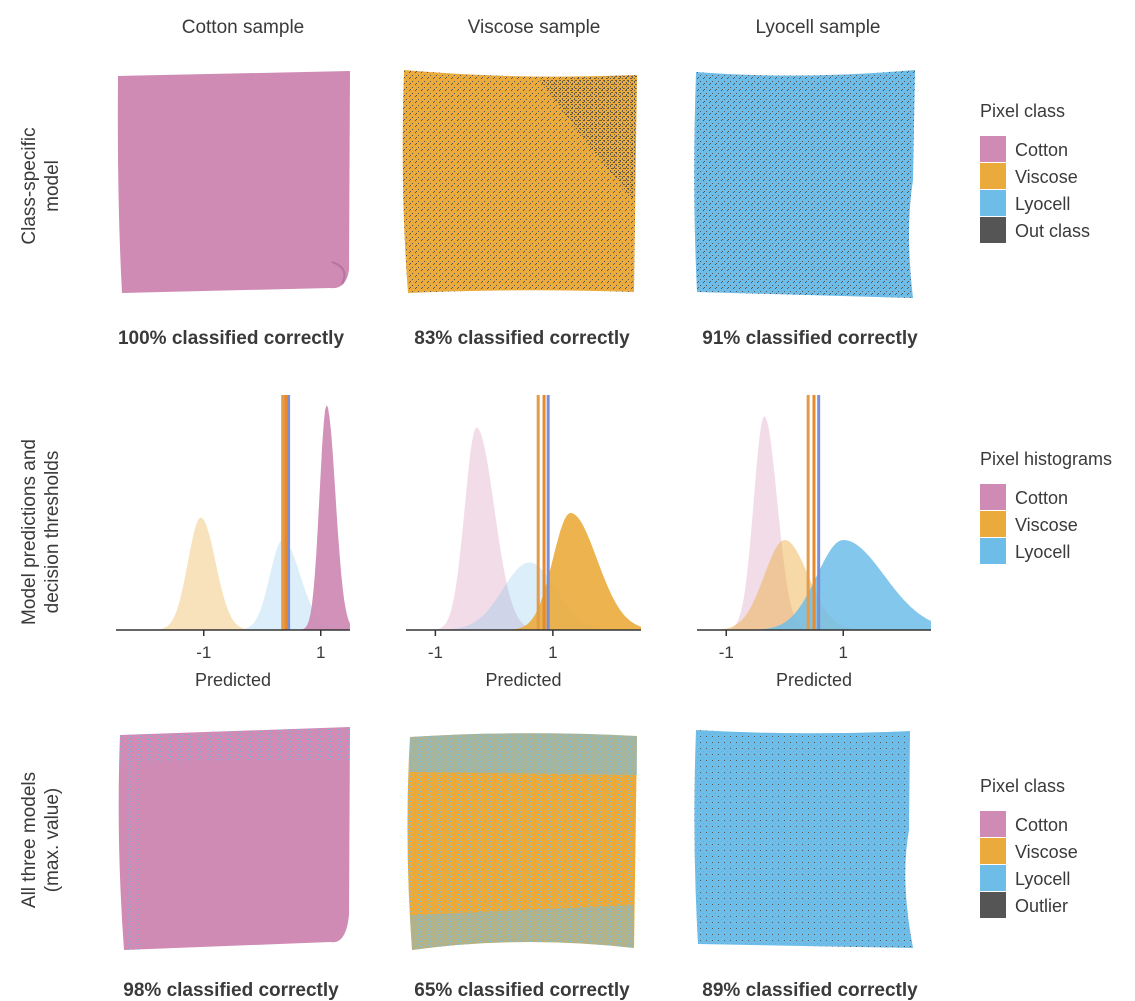 The height and width of the screenshot is (1001, 1135). Describe the element at coordinates (993, 230) in the screenshot. I see `legend-swatch-out-class` at that location.